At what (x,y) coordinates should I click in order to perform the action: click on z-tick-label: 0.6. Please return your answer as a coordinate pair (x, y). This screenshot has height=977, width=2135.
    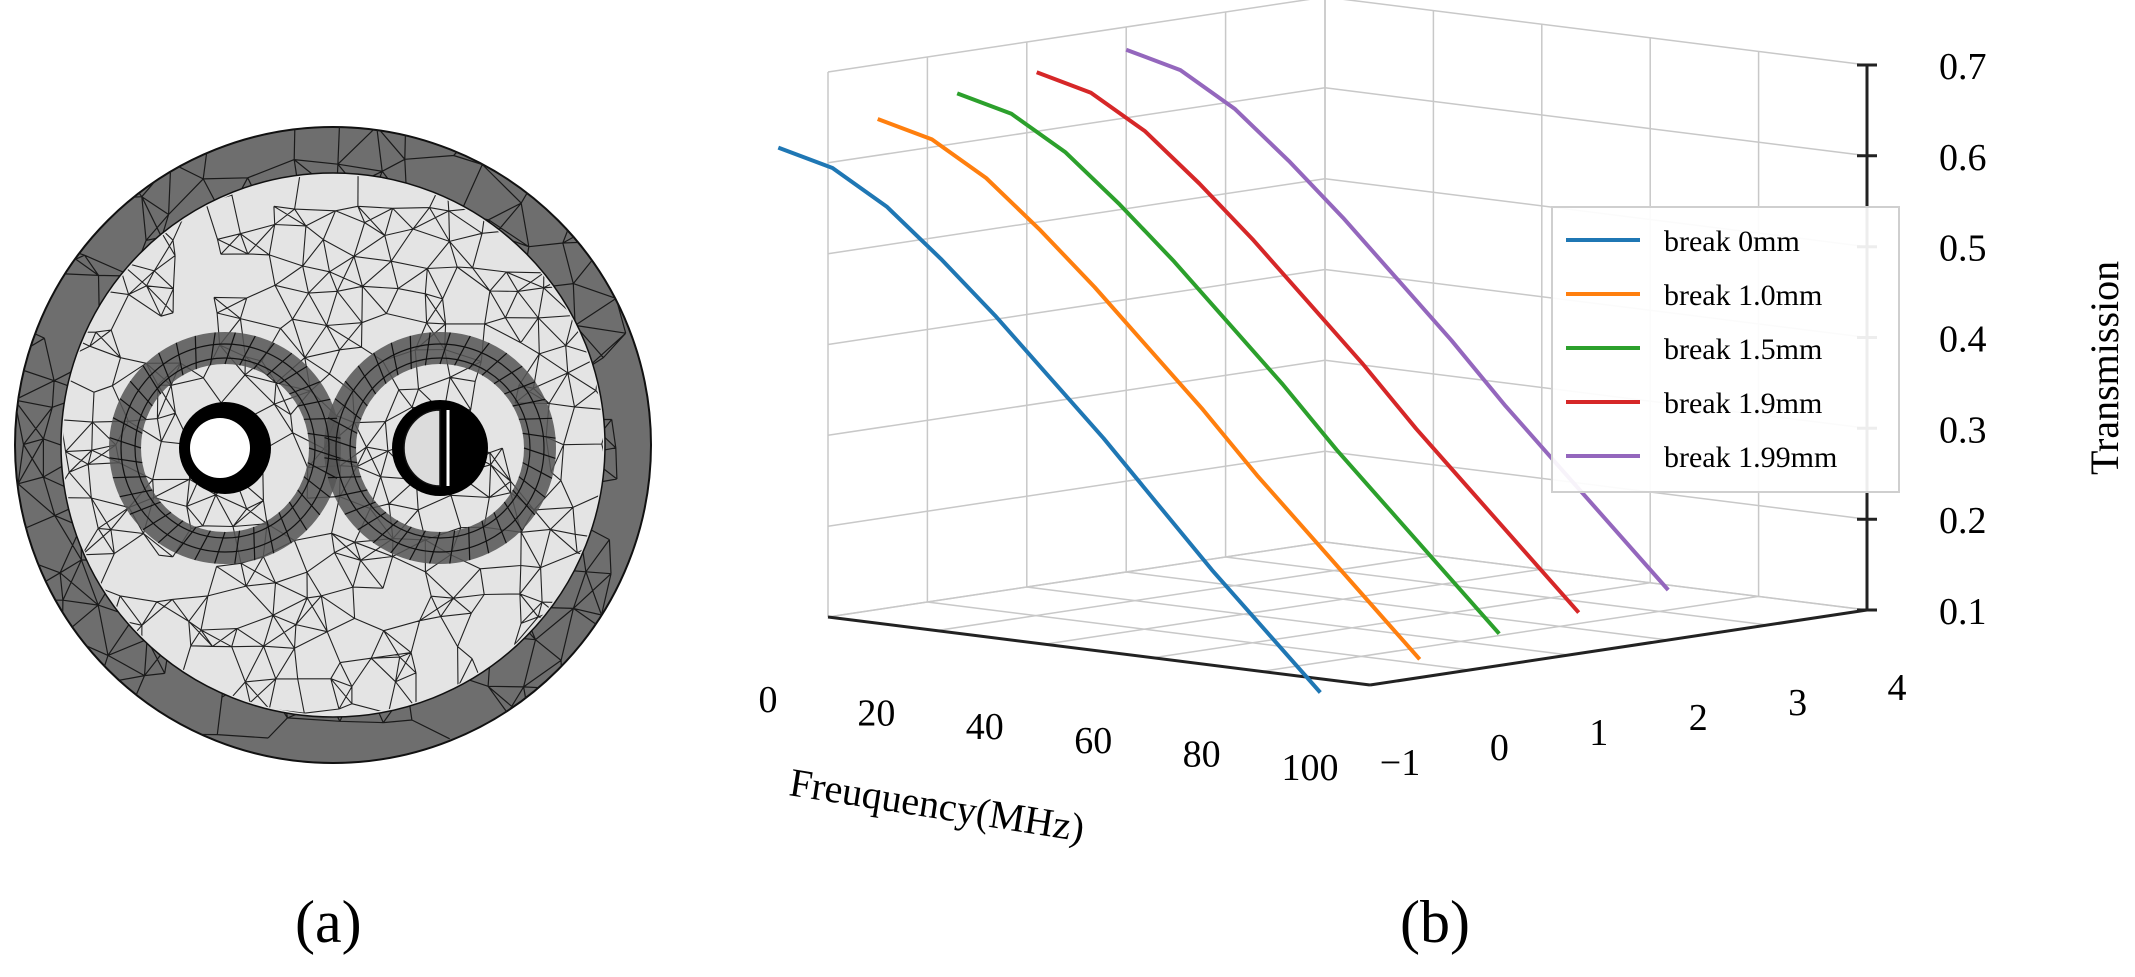
    Looking at the image, I should click on (1963, 158).